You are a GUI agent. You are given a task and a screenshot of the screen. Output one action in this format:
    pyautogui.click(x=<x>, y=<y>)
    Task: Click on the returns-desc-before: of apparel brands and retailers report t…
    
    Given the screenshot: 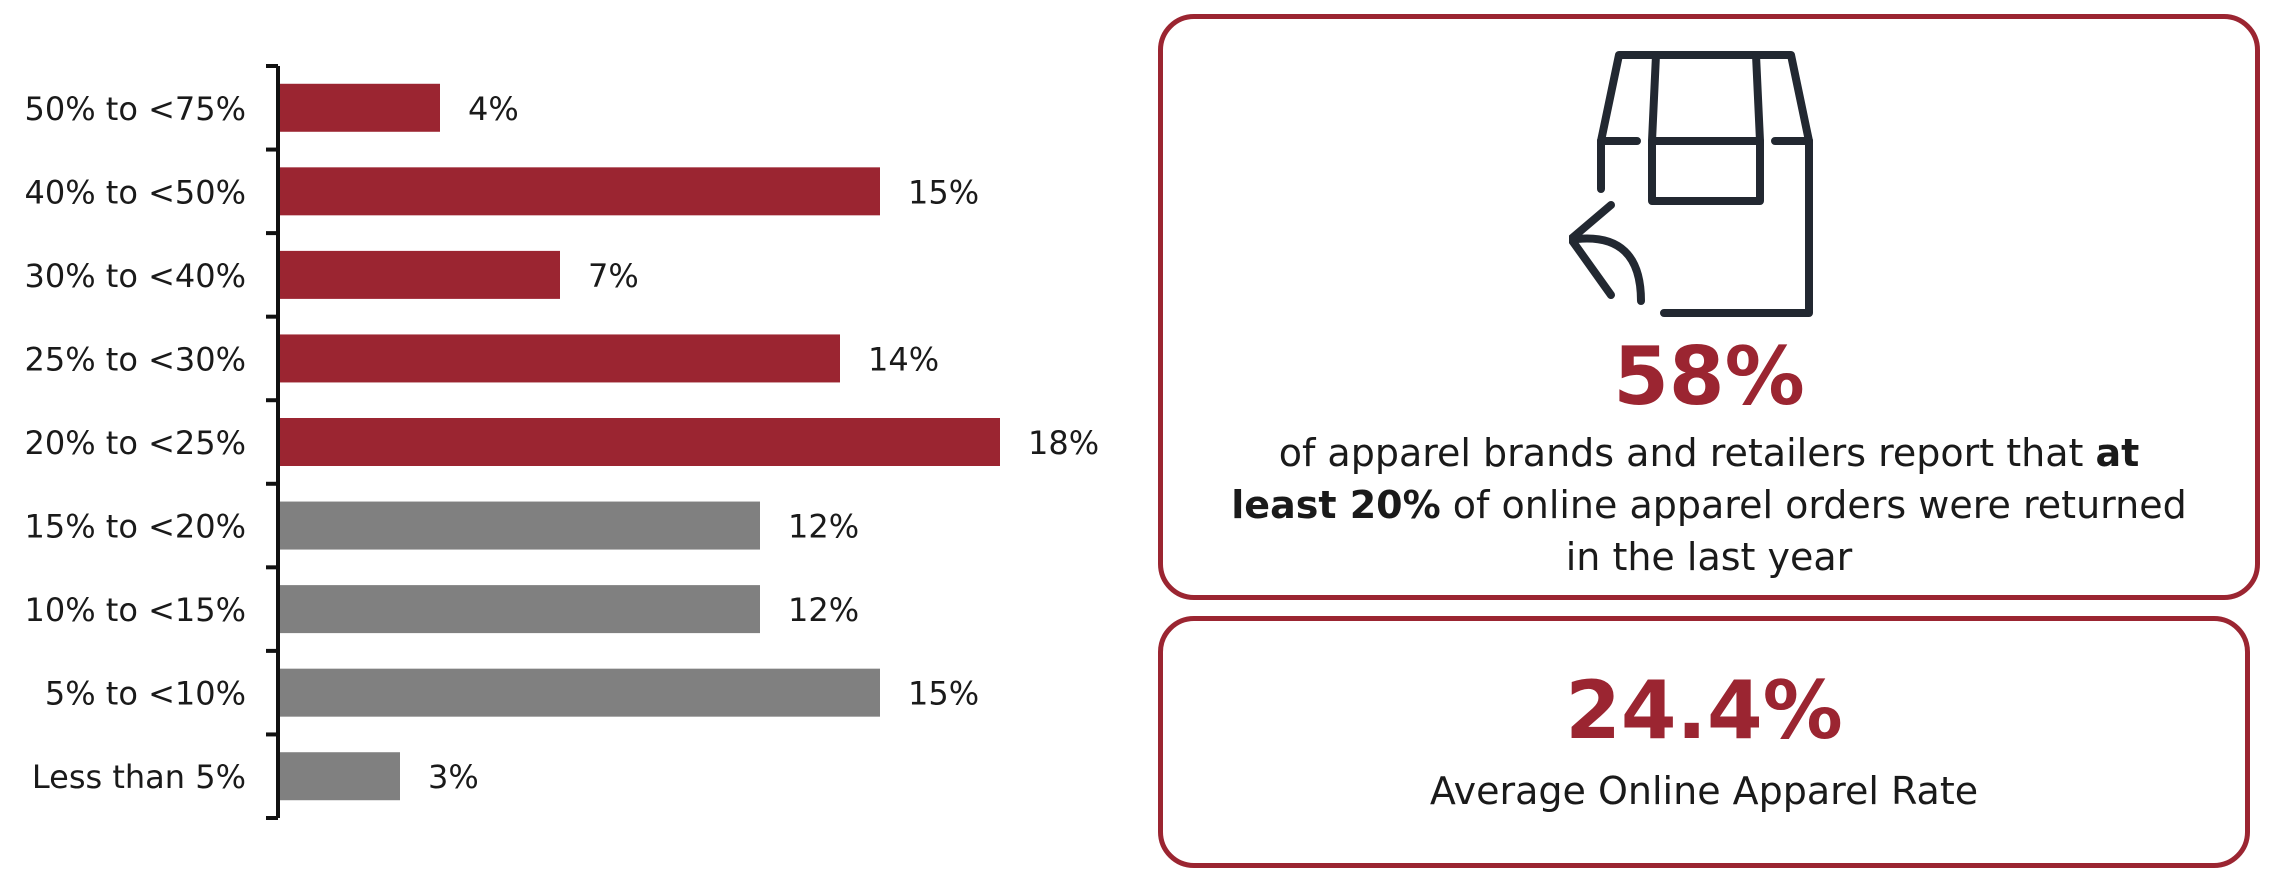 What is the action you would take?
    pyautogui.click(x=1687, y=453)
    